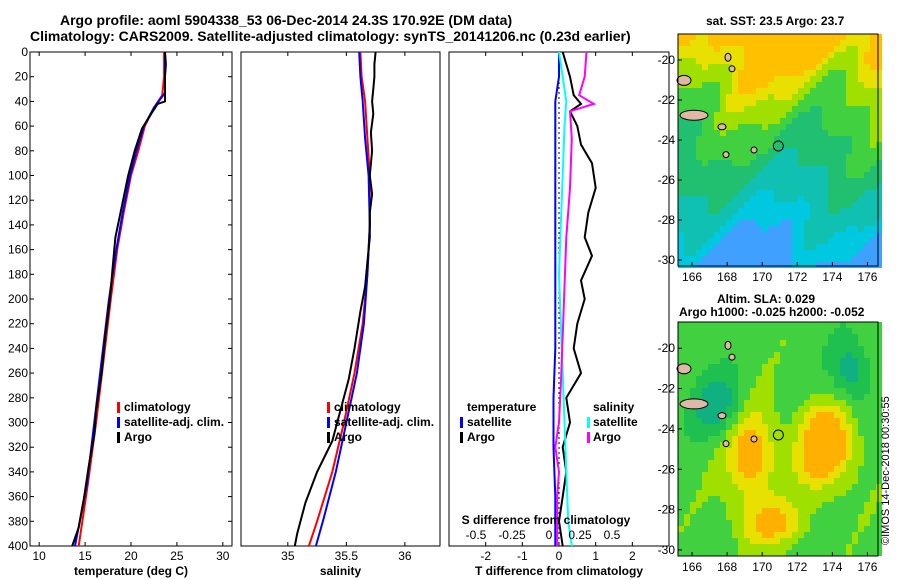  What do you see at coordinates (18, 176) in the screenshot?
I see `y-tick-label: 100` at bounding box center [18, 176].